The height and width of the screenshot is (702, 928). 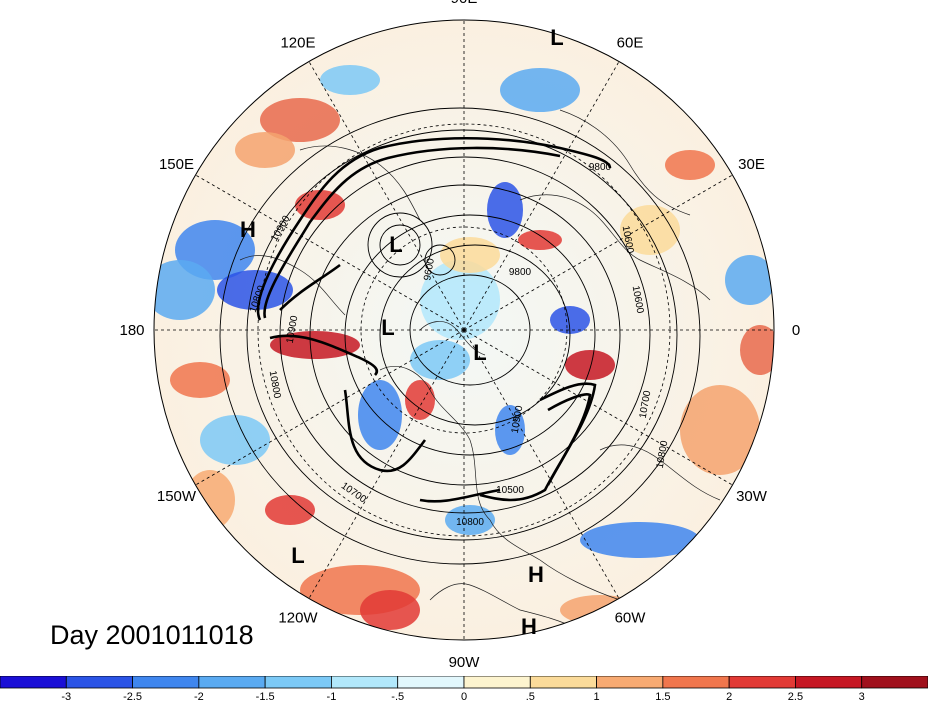 What do you see at coordinates (66, 696) in the screenshot?
I see `colorbar-tick-label: -3` at bounding box center [66, 696].